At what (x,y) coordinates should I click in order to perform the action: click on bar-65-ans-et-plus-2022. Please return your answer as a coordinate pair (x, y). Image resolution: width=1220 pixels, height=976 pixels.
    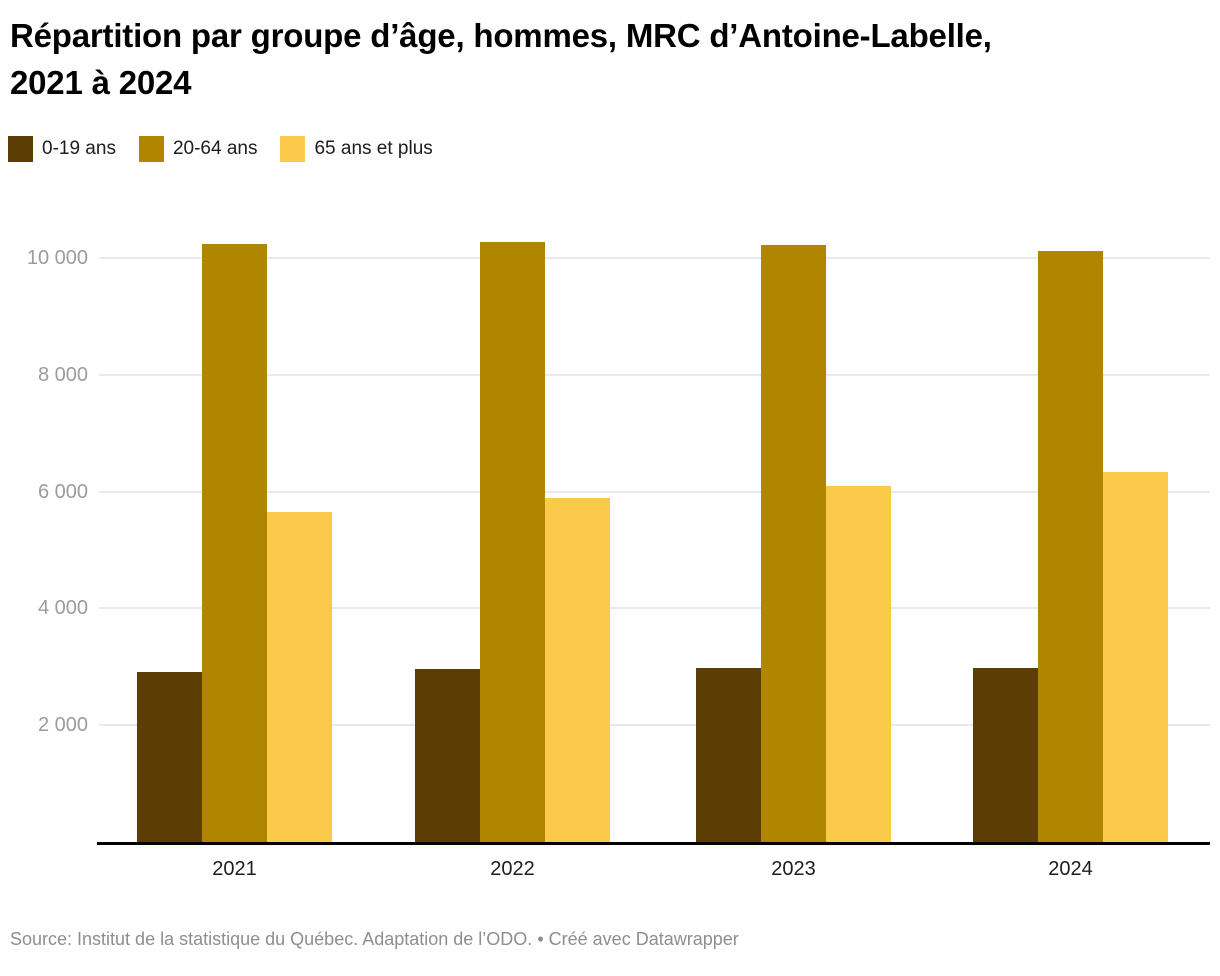
    Looking at the image, I should click on (577, 670).